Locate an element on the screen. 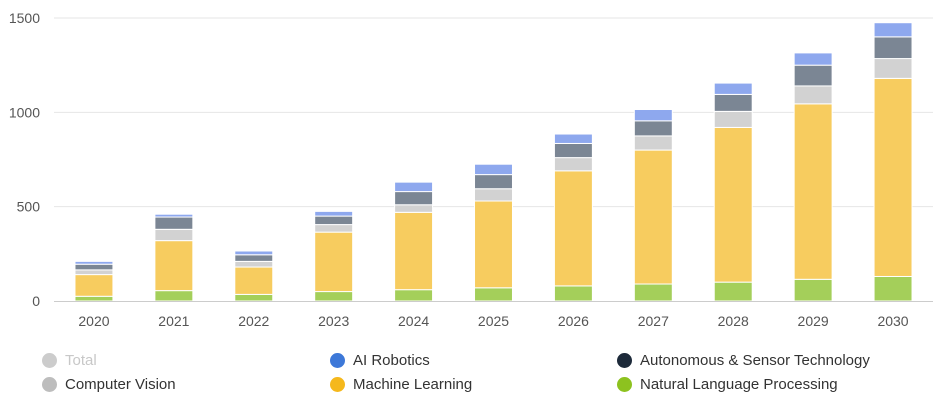  bar-segment-machine-learning-2028 is located at coordinates (733, 204).